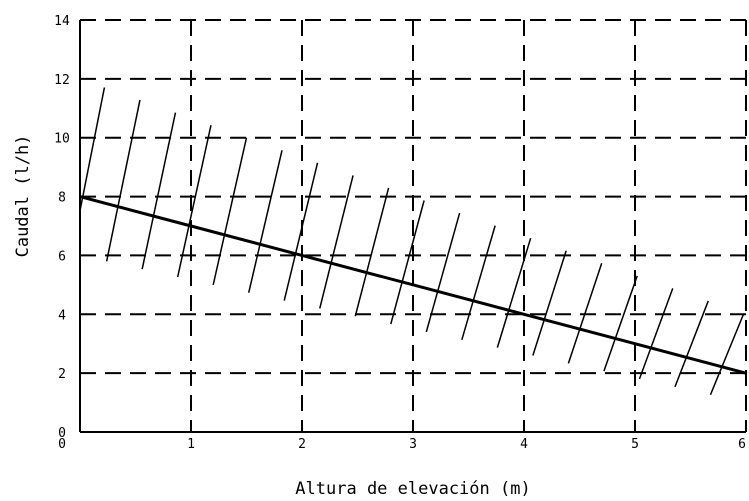 The image size is (749, 501). Describe the element at coordinates (62, 198) in the screenshot. I see `y-tick-label: 8` at that location.